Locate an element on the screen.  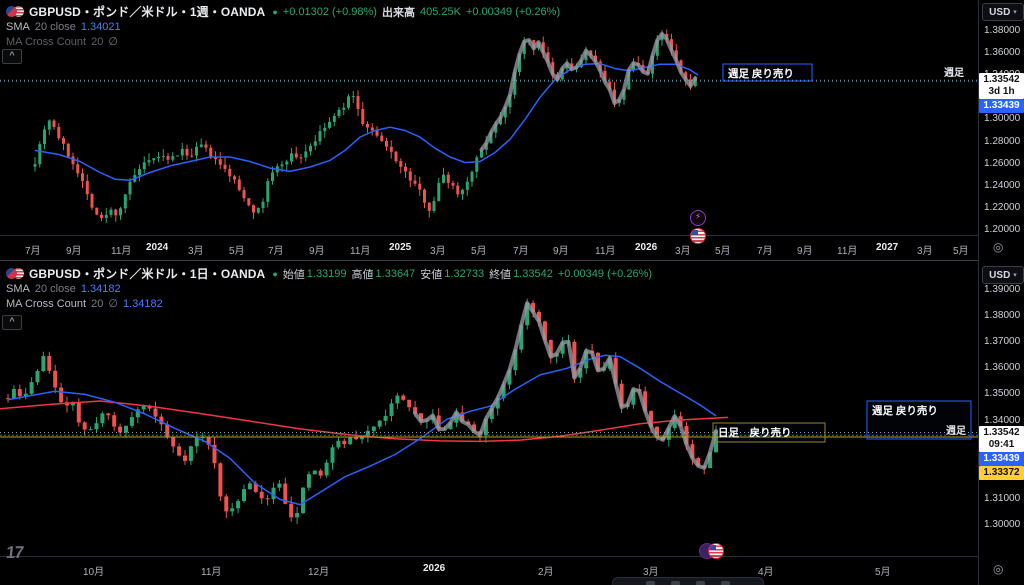
volume-label: 出来高 is located at coordinates (398, 12).